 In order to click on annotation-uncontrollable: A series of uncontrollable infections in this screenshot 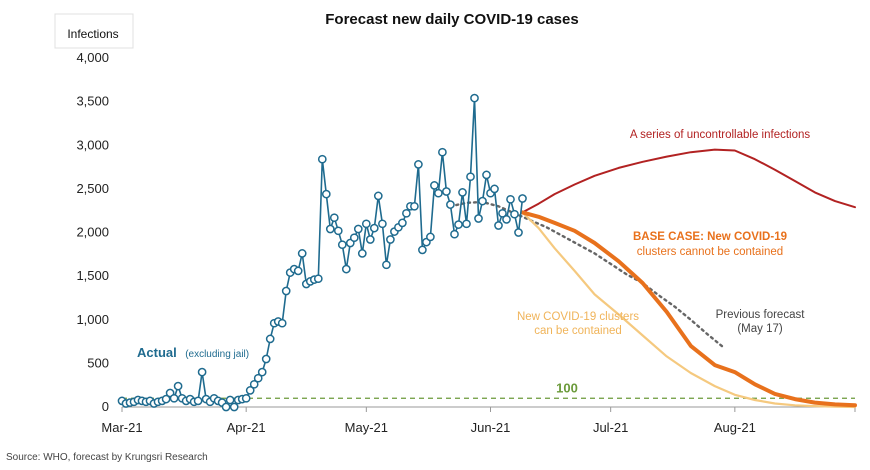, I will do `click(720, 135)`.